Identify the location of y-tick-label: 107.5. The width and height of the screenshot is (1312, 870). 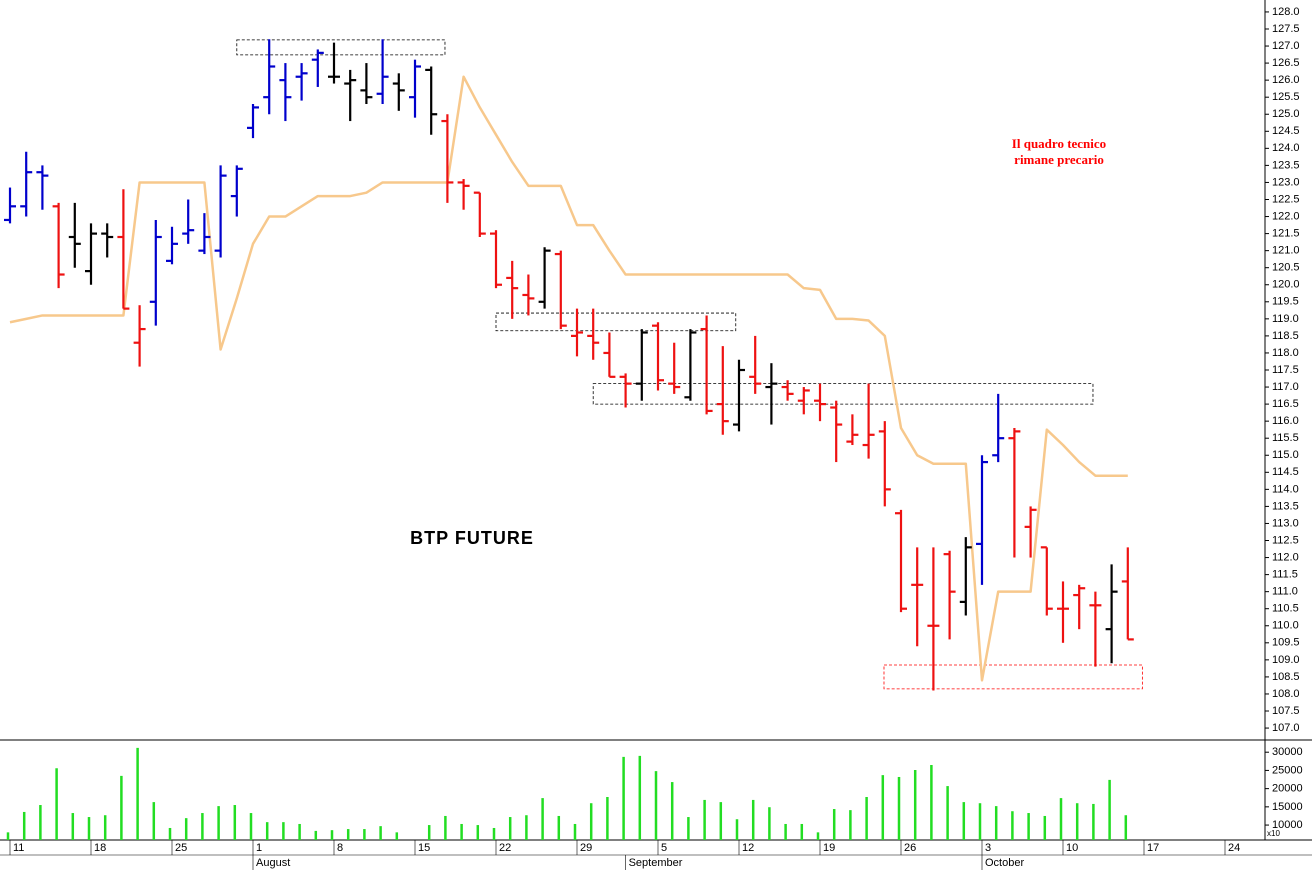
(1286, 711).